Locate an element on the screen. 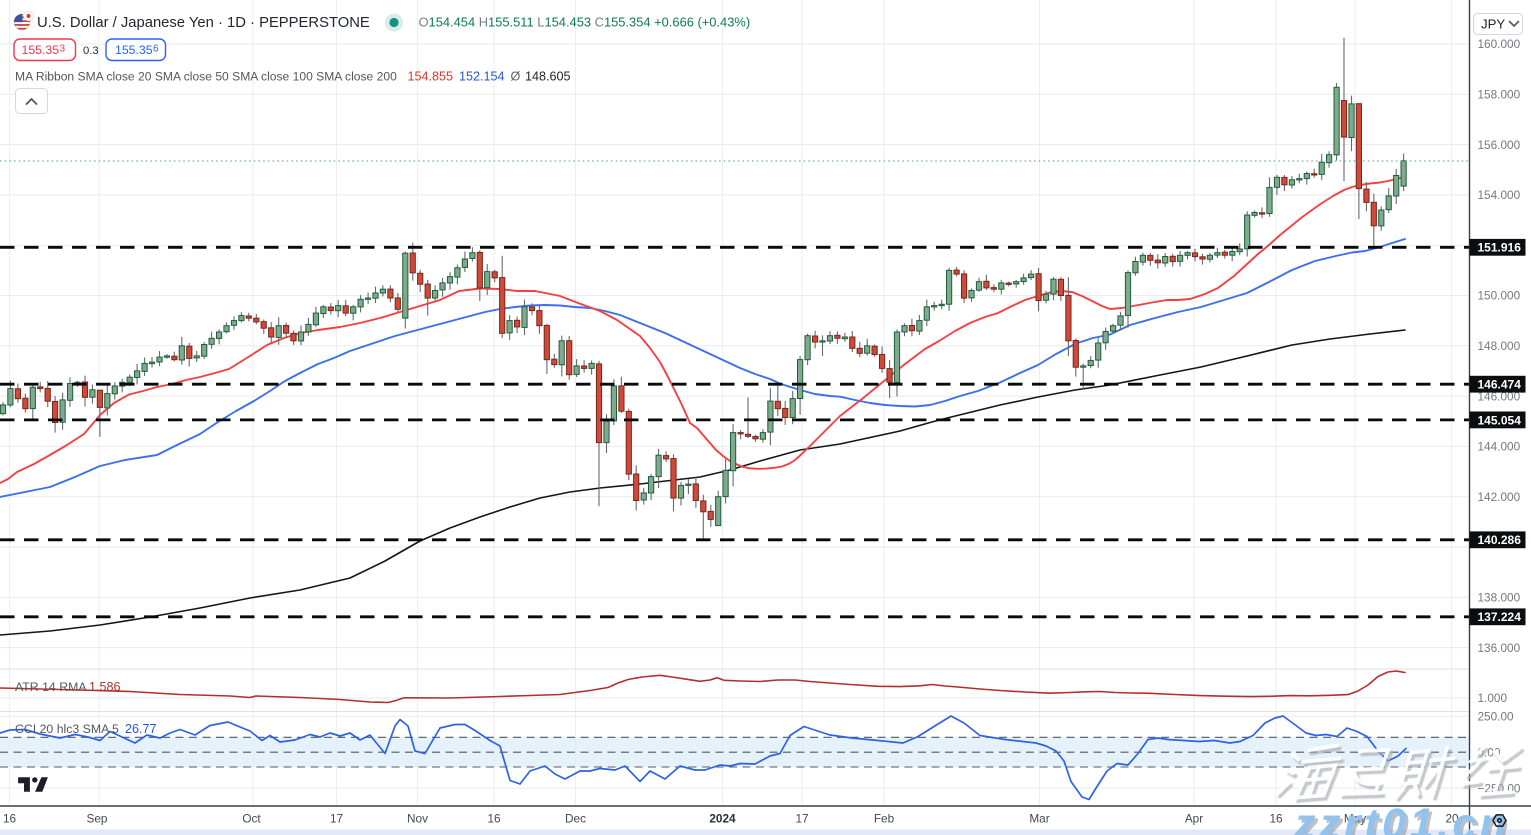  svg-text: May is located at coordinates (1355, 818).